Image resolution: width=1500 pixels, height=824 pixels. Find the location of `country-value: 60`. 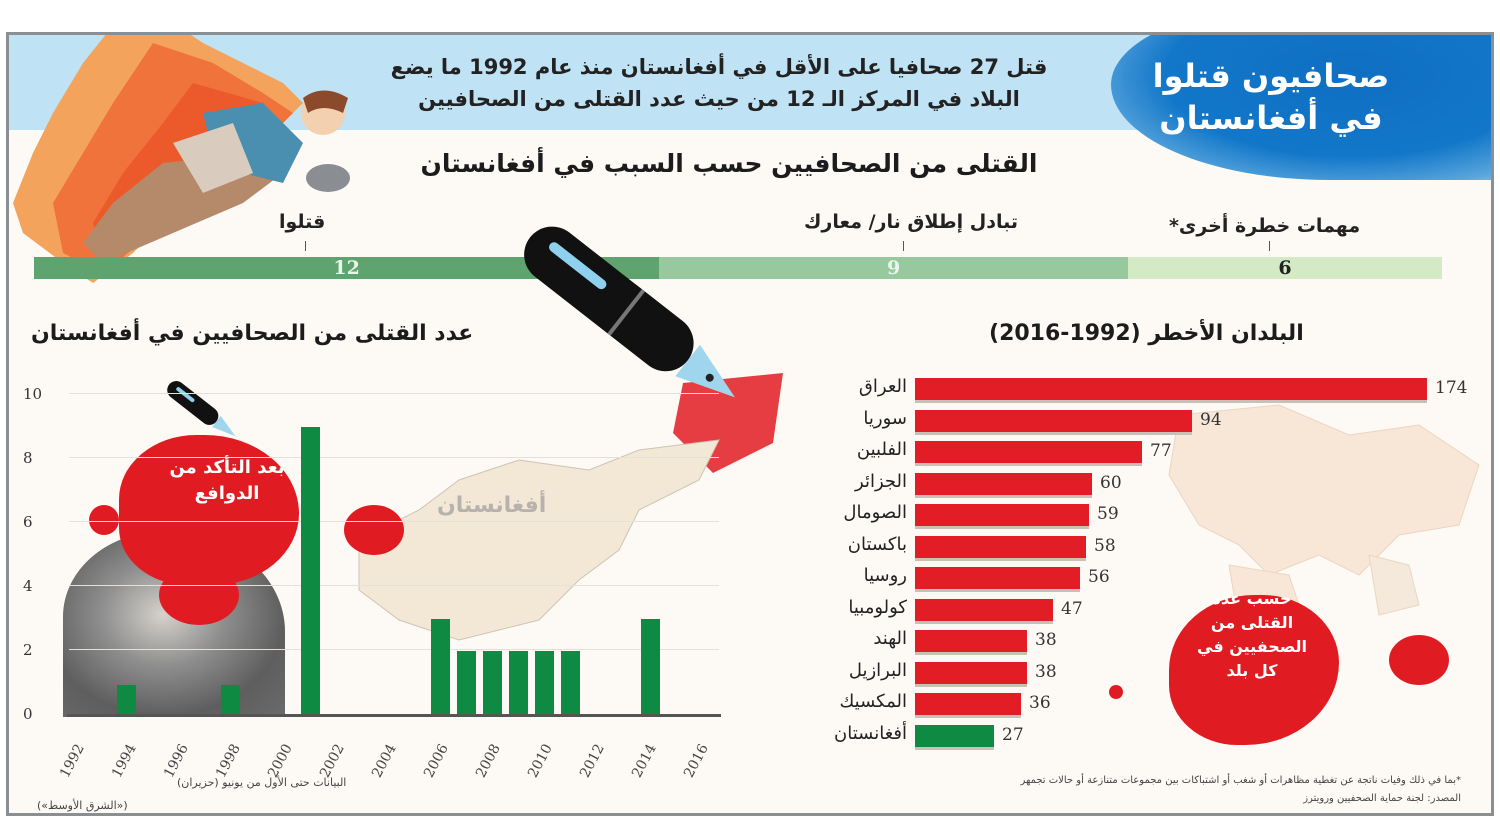

country-value: 60 is located at coordinates (1111, 482).